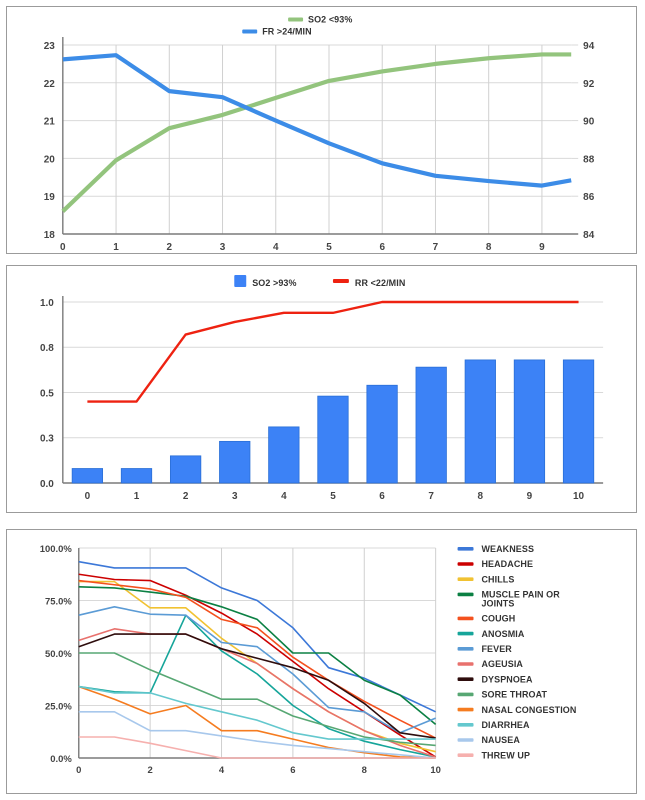 The image size is (645, 800). Describe the element at coordinates (505, 755) in the screenshot. I see `legend-label: THREW UP` at that location.